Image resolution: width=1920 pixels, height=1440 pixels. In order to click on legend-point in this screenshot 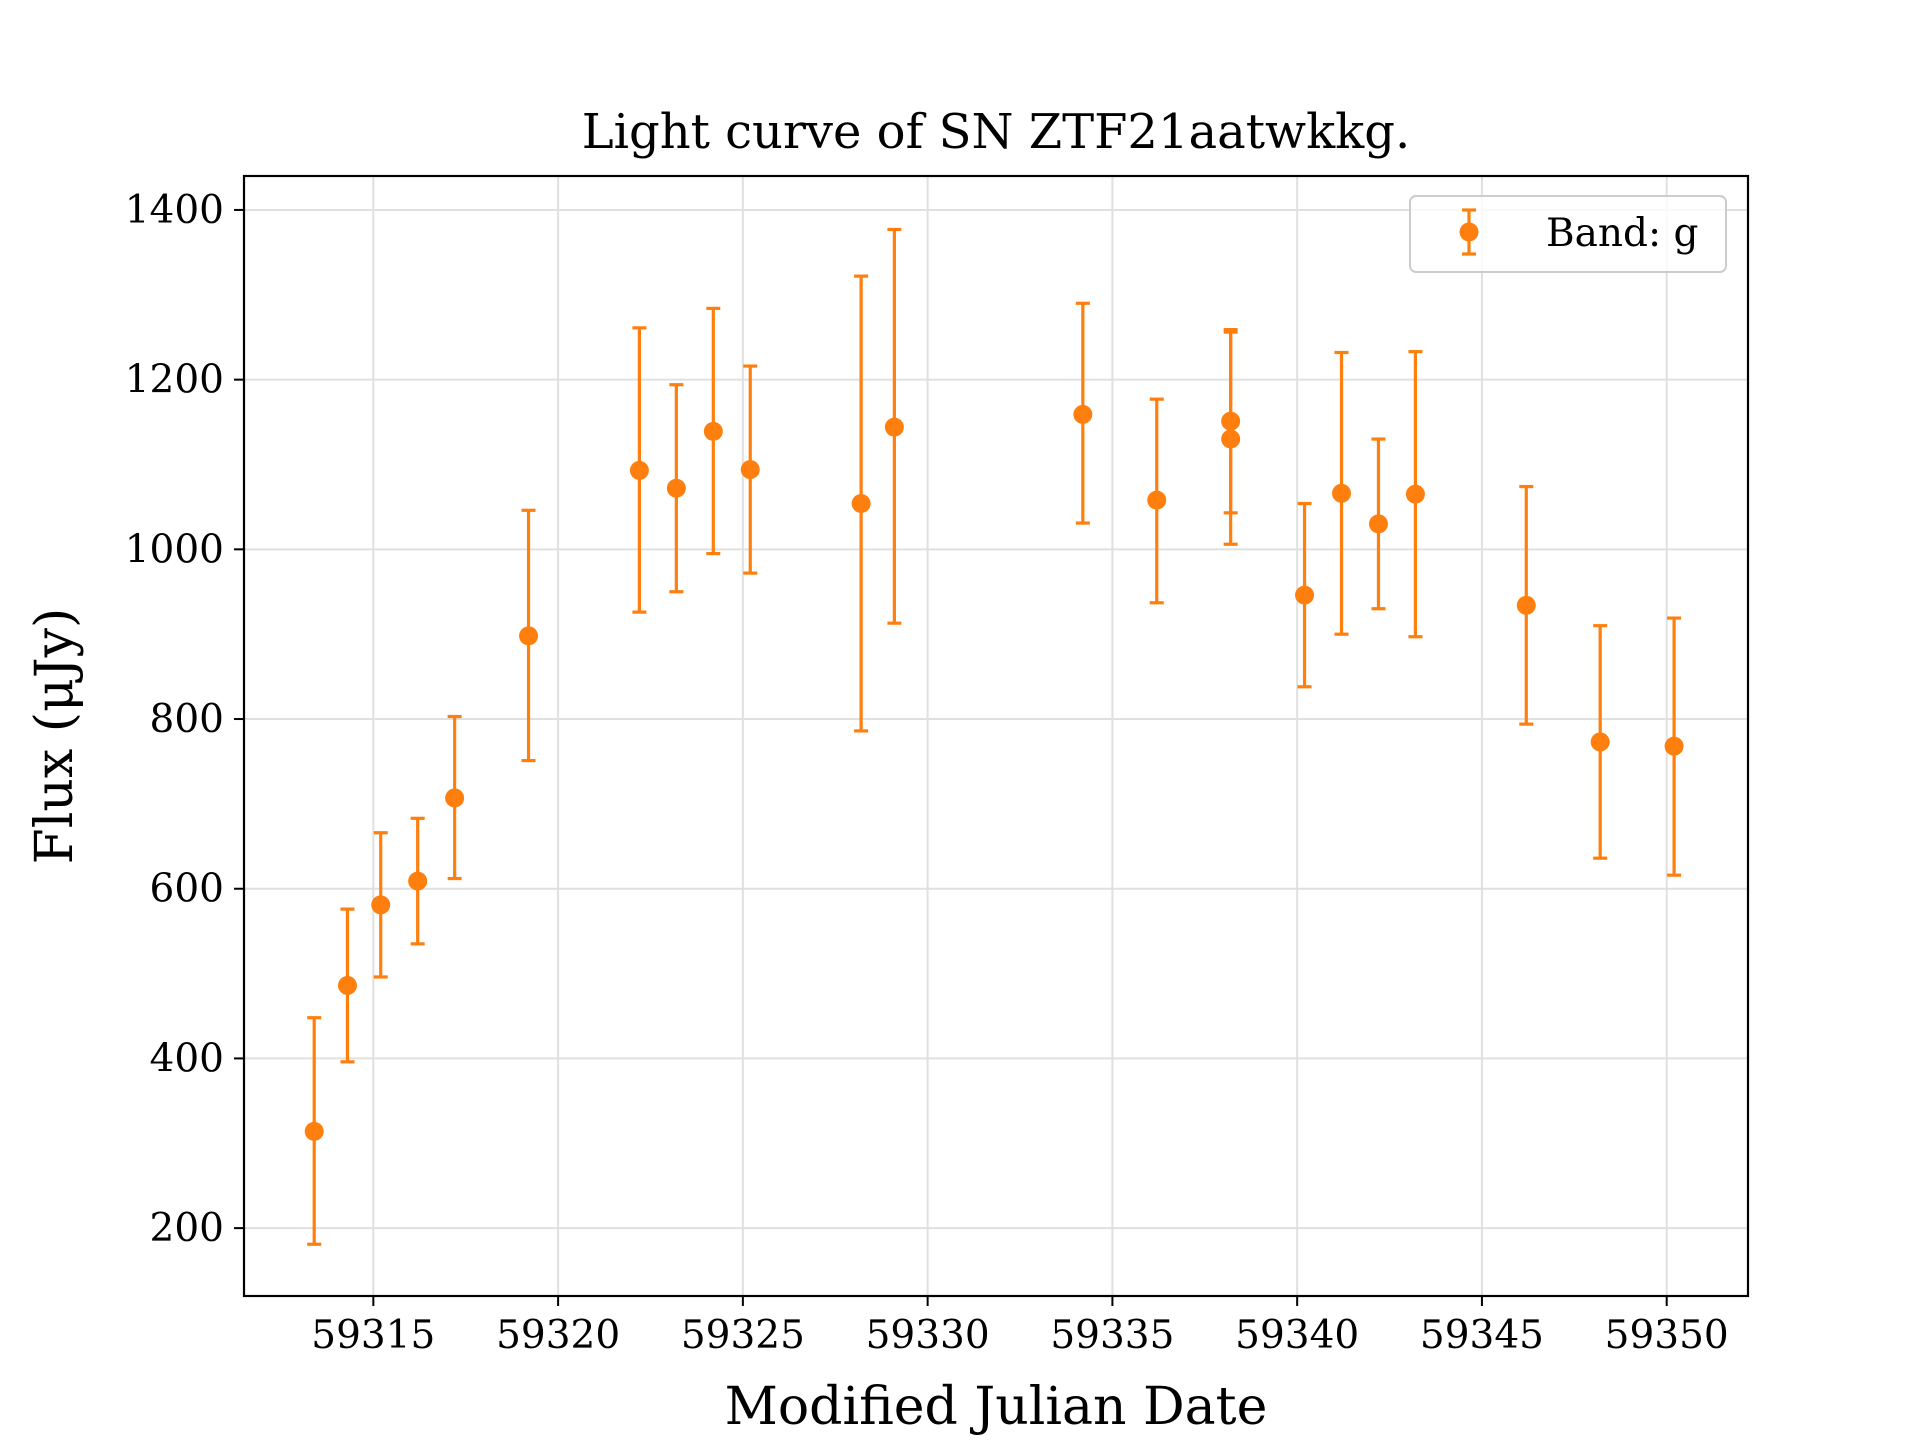, I will do `click(1469, 232)`.